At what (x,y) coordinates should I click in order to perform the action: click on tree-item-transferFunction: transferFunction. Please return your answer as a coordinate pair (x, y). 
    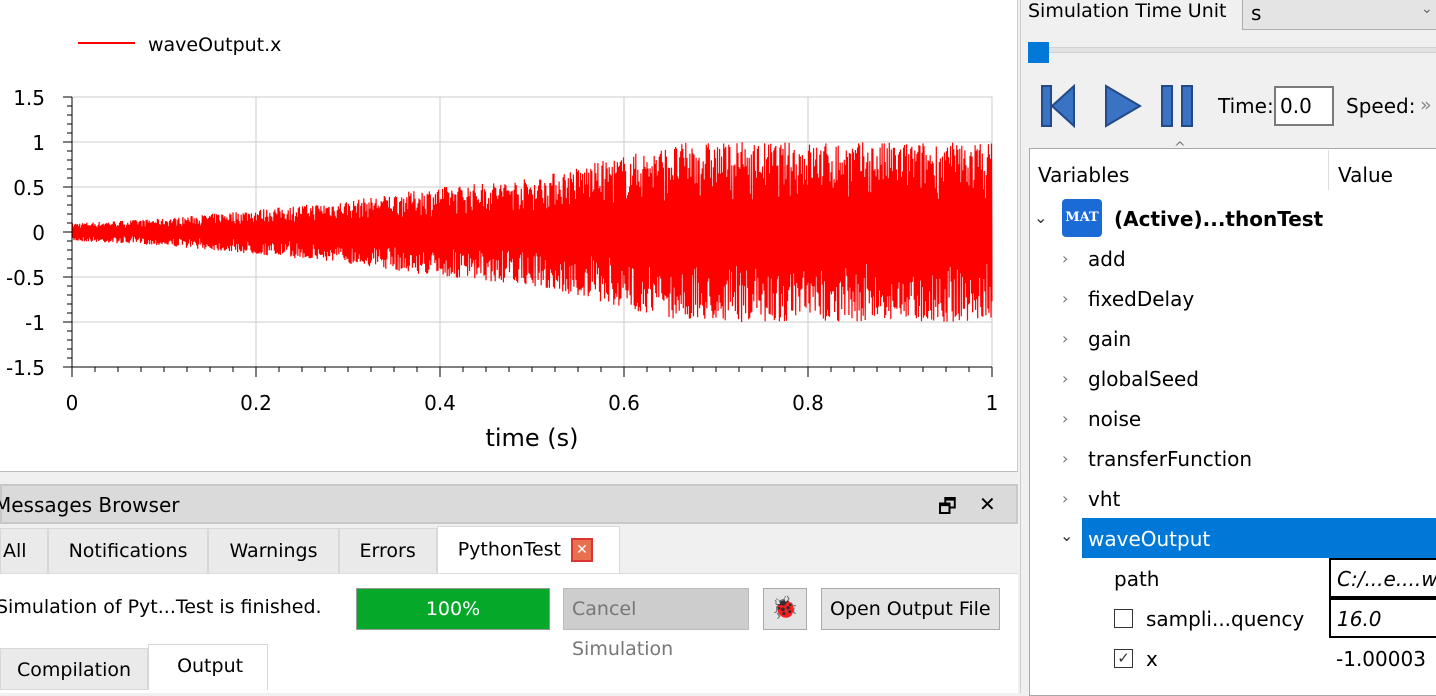
    Looking at the image, I should click on (1170, 459).